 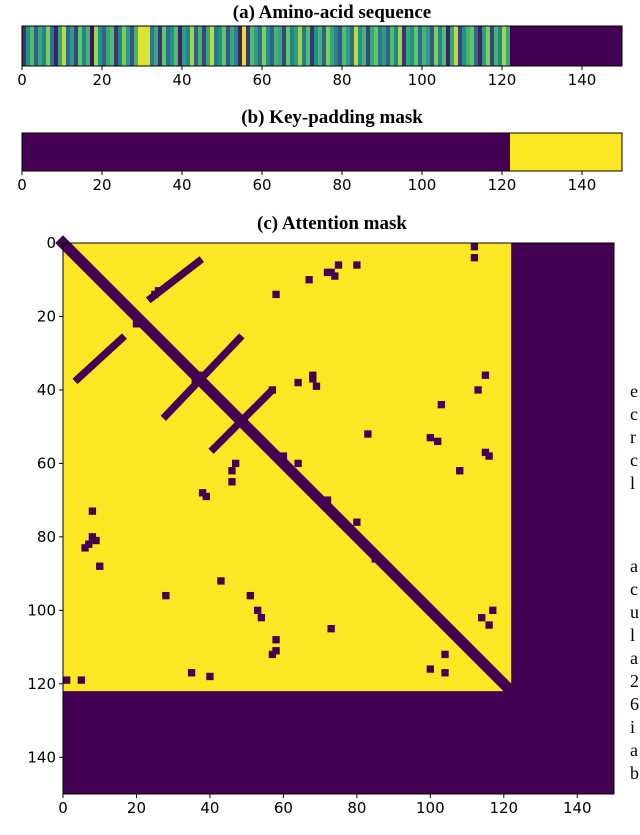 I want to click on side-text: 2, so click(x=634, y=681).